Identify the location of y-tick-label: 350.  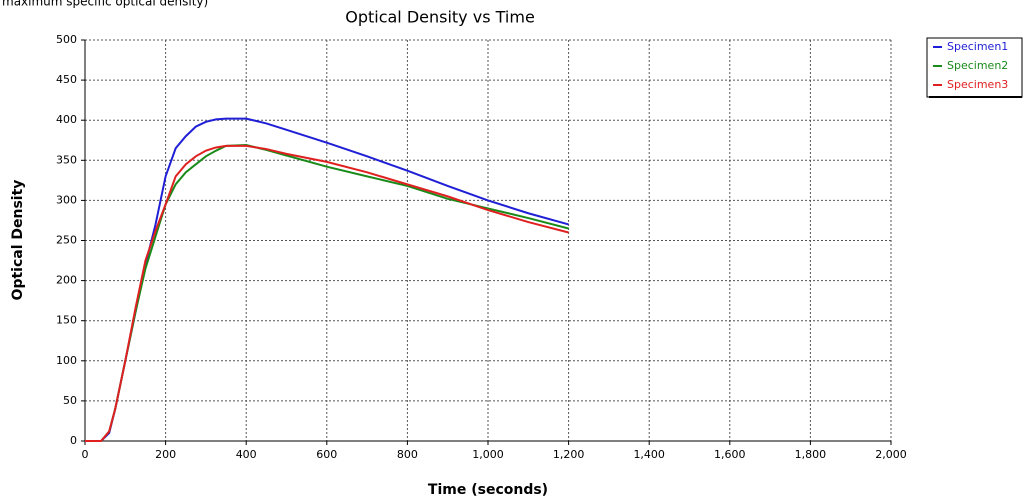
(66, 159).